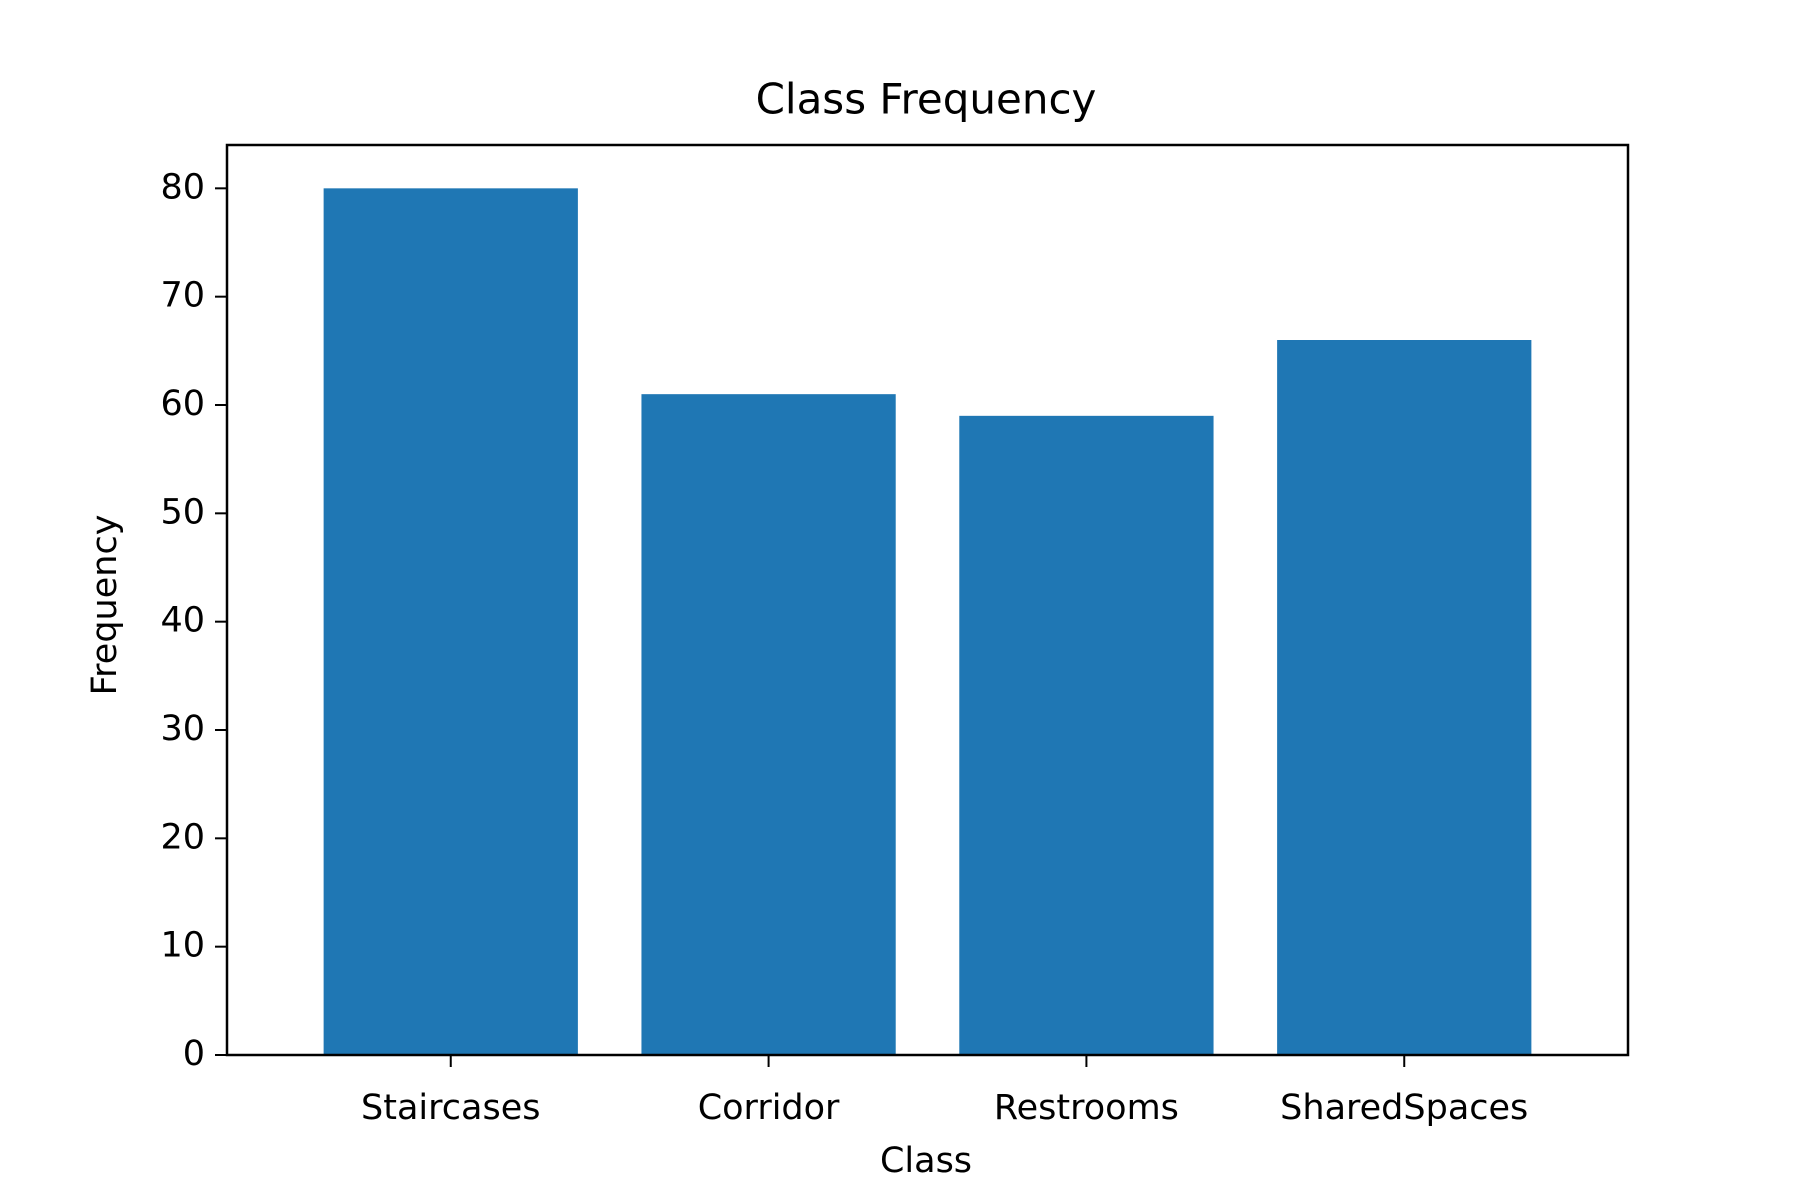 The width and height of the screenshot is (1800, 1204). What do you see at coordinates (1404, 1108) in the screenshot?
I see `x-tick-label: SharedSpaces` at bounding box center [1404, 1108].